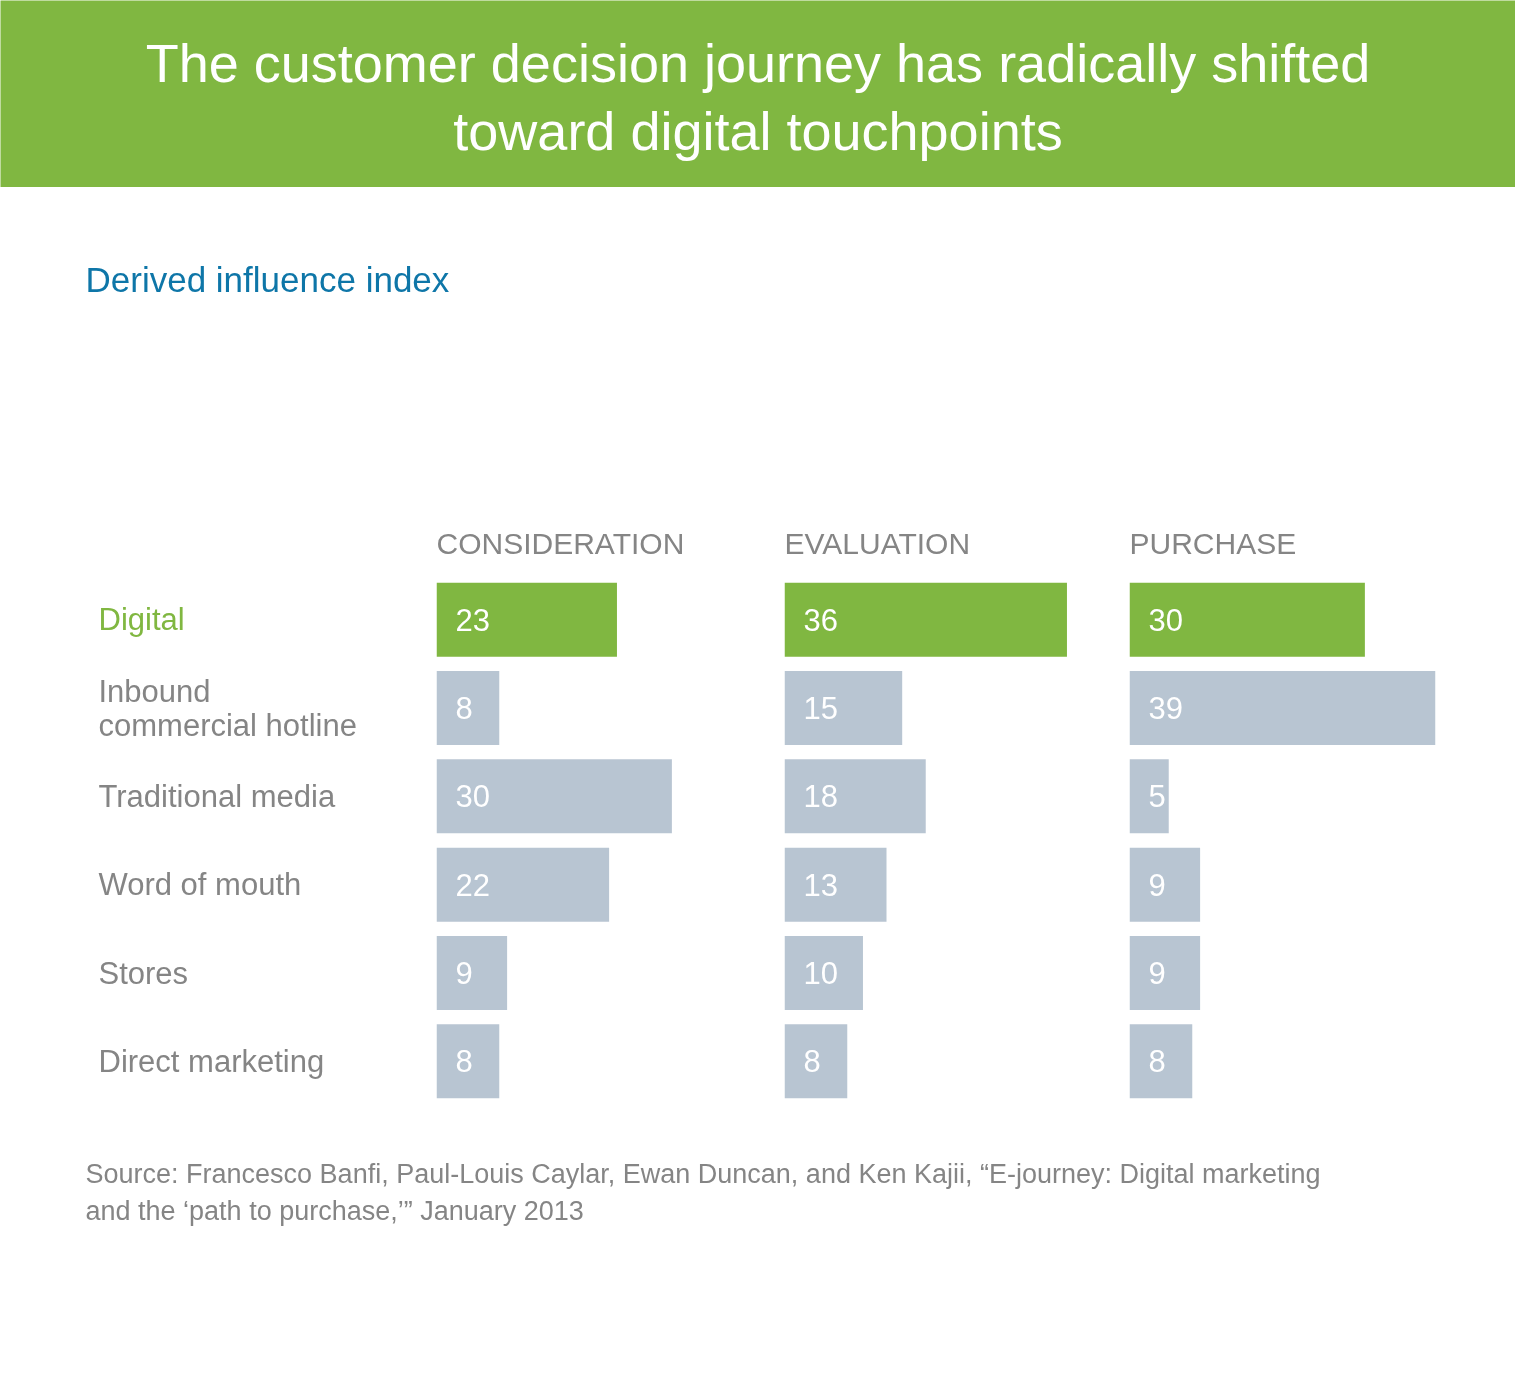 This screenshot has height=1396, width=1515. I want to click on y-tick-label: Stores, so click(143, 973).